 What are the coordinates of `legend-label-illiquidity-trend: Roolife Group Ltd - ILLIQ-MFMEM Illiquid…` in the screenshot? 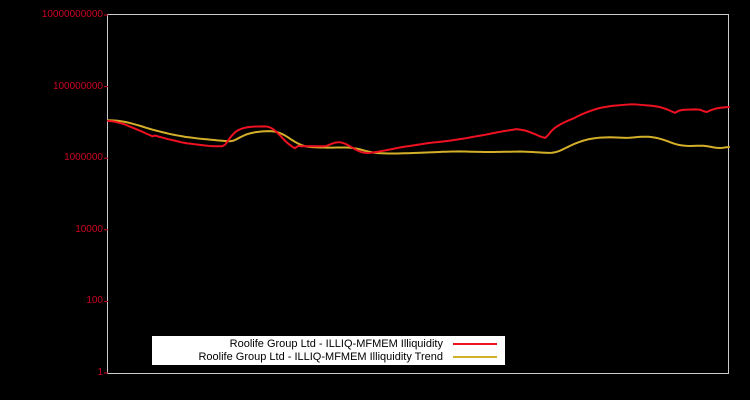 It's located at (320, 356).